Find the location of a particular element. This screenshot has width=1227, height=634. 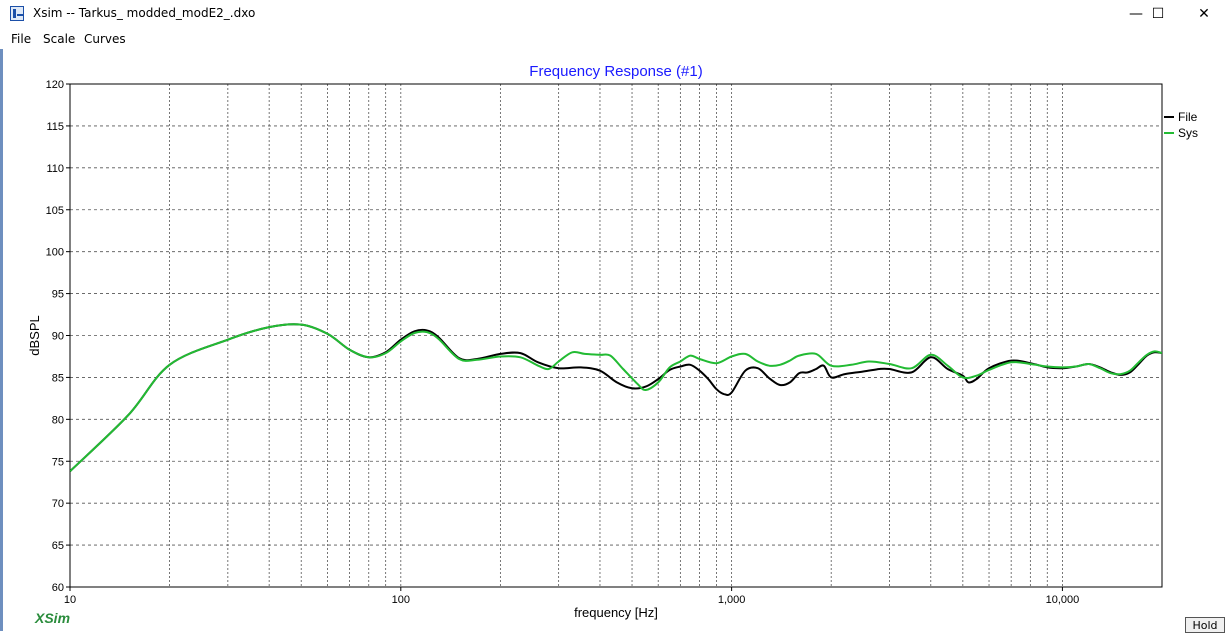

y-axis-label: dBSPL is located at coordinates (34, 335).